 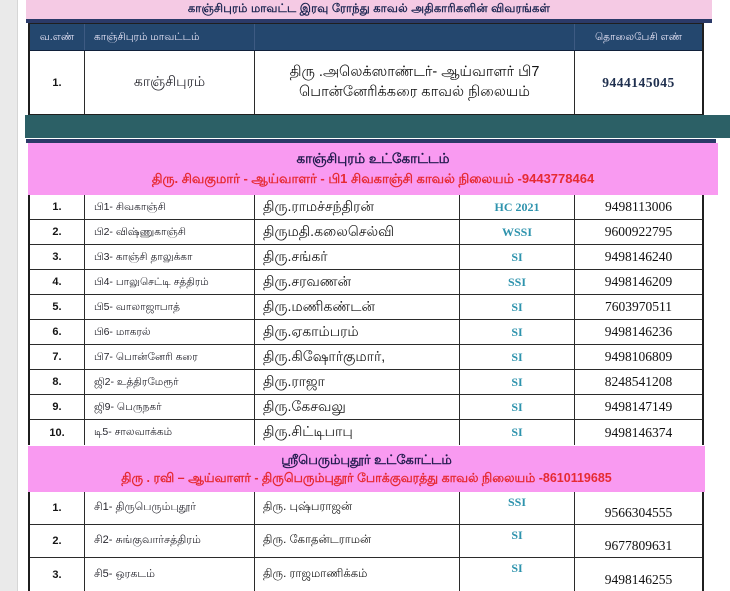 I want to click on navy-divider, so click(x=371, y=141).